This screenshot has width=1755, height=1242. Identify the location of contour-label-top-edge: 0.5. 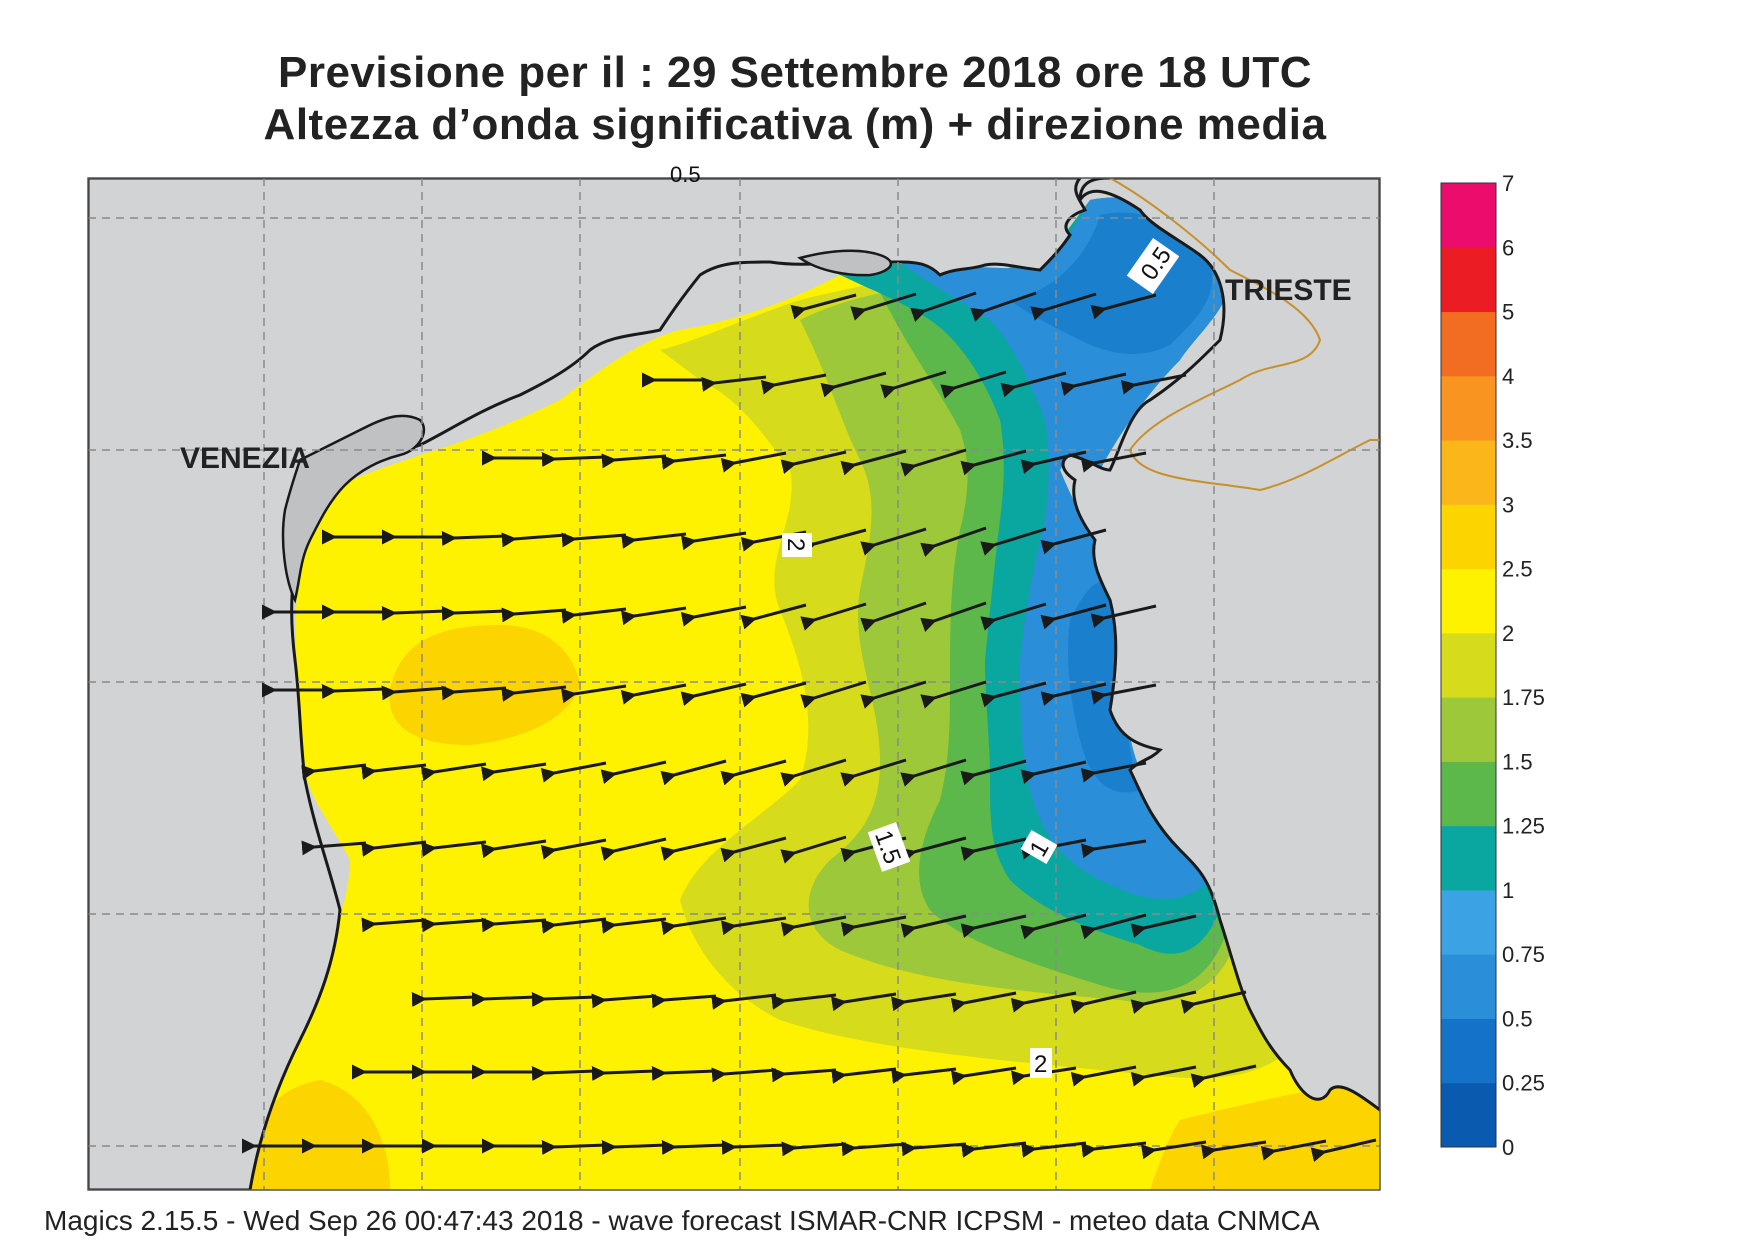
(685, 174).